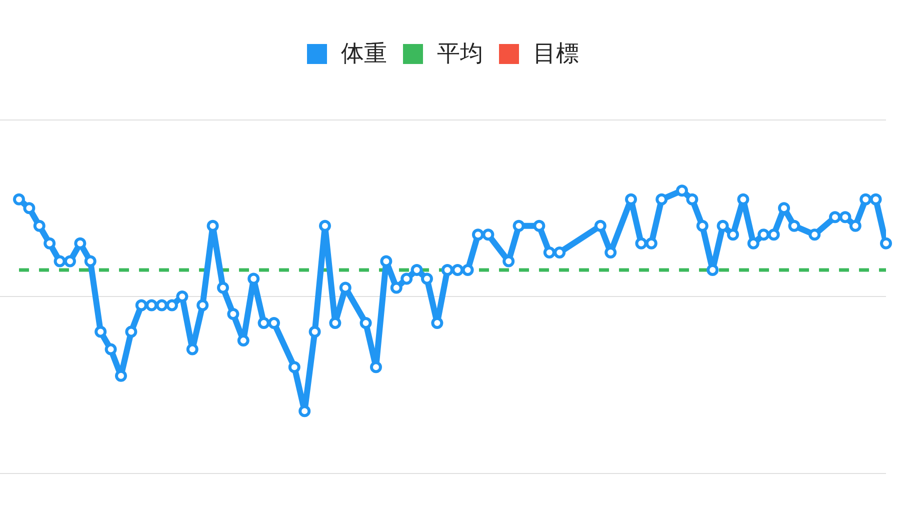  What do you see at coordinates (460, 54) in the screenshot?
I see `legend-label: 平均` at bounding box center [460, 54].